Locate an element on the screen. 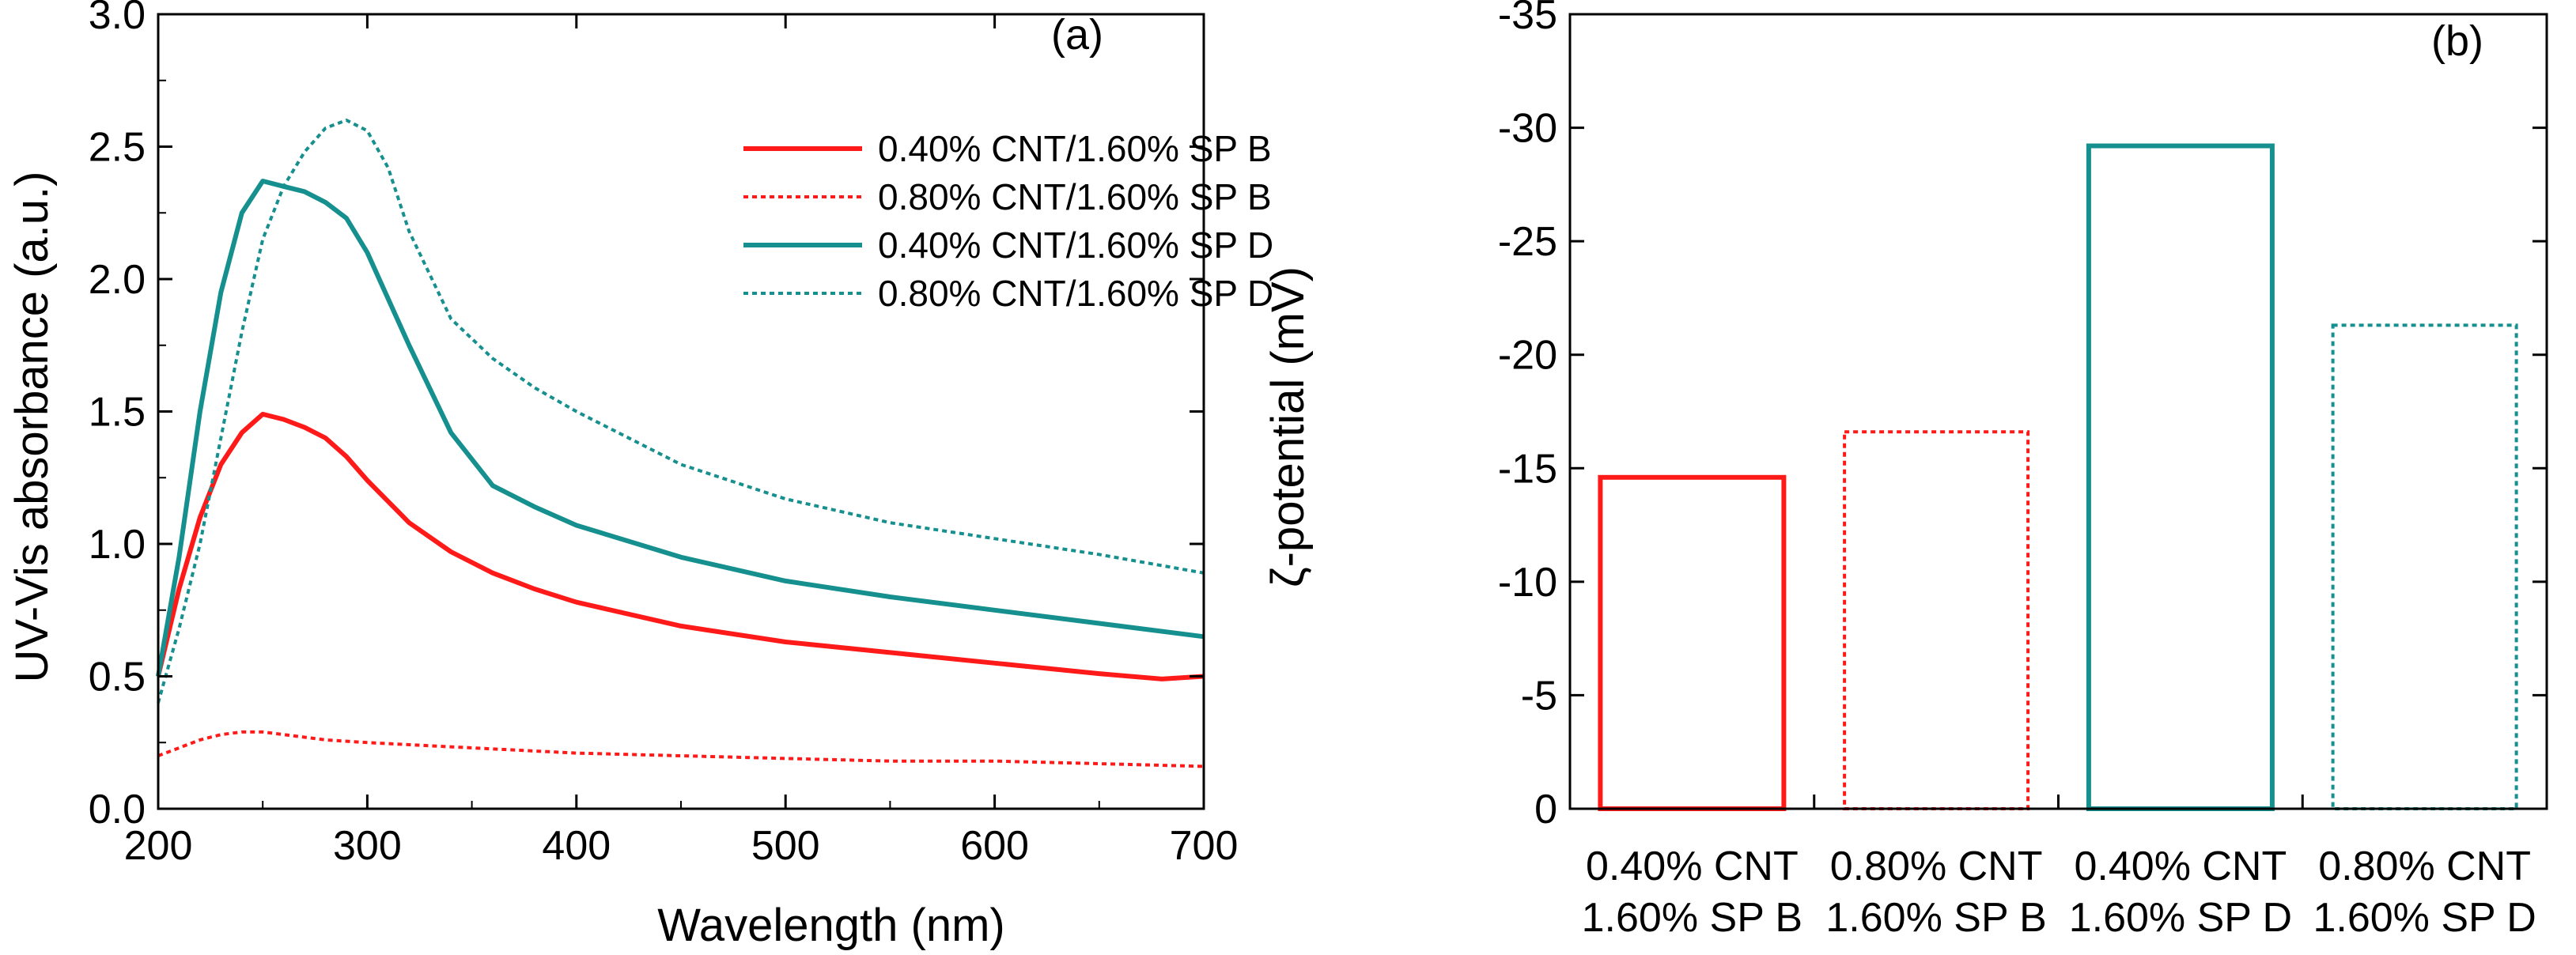 The image size is (2576, 955). b-y-tick-label: 0 is located at coordinates (1545, 809).